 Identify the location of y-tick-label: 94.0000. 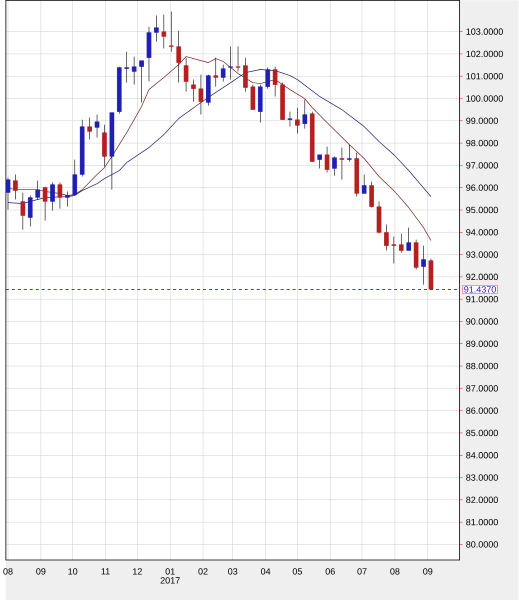
(482, 232).